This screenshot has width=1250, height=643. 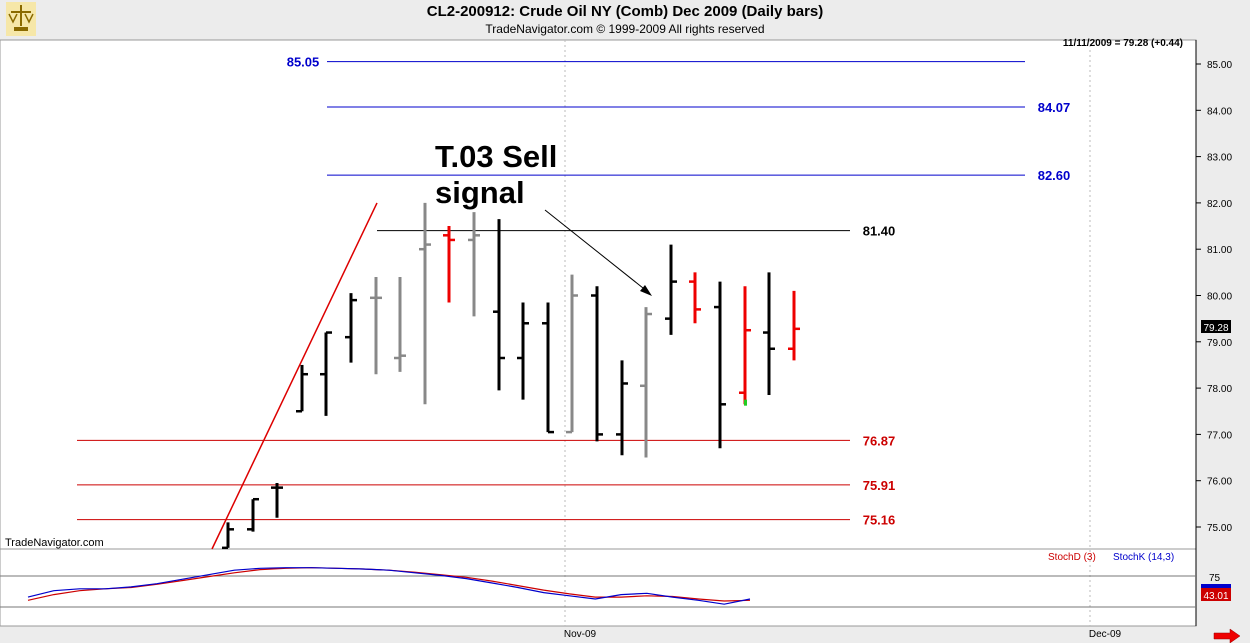 I want to click on y-tick-label: 83.00, so click(x=1219, y=158).